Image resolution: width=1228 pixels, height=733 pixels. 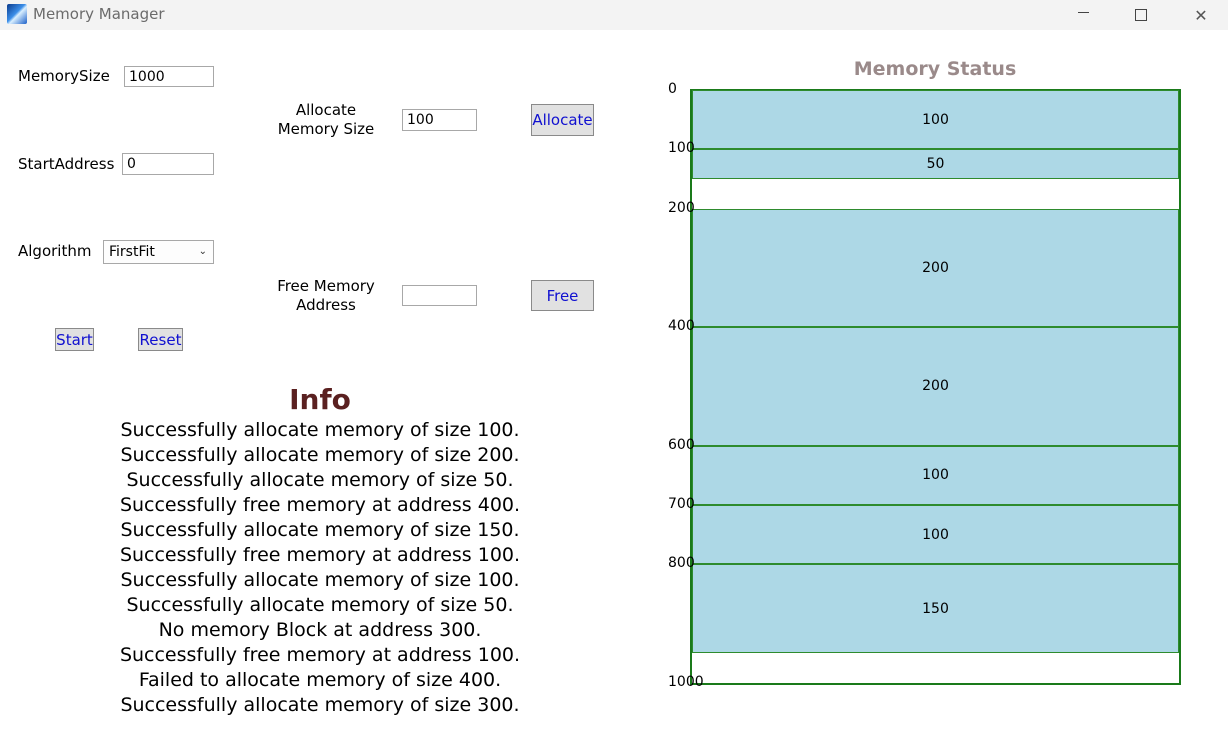 I want to click on info-message: Successfully free memory at address 400., so click(x=320, y=505).